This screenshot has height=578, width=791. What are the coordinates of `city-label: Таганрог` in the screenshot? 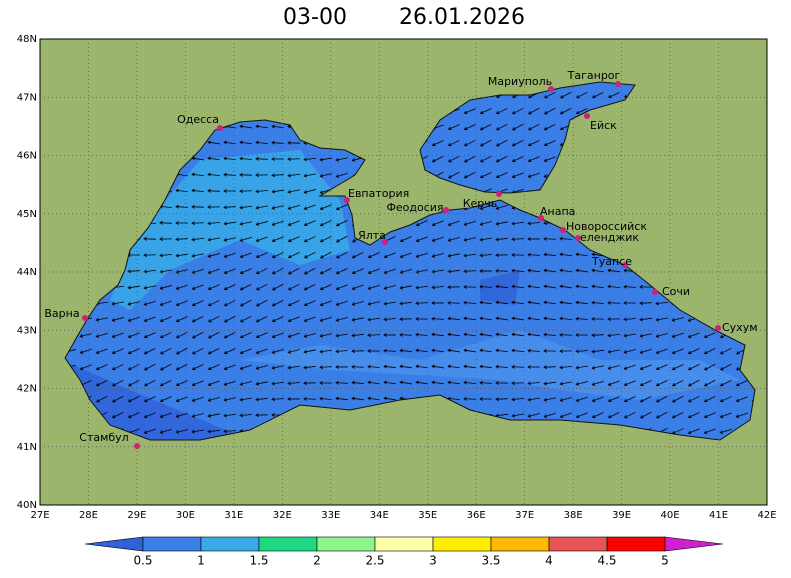 It's located at (594, 75).